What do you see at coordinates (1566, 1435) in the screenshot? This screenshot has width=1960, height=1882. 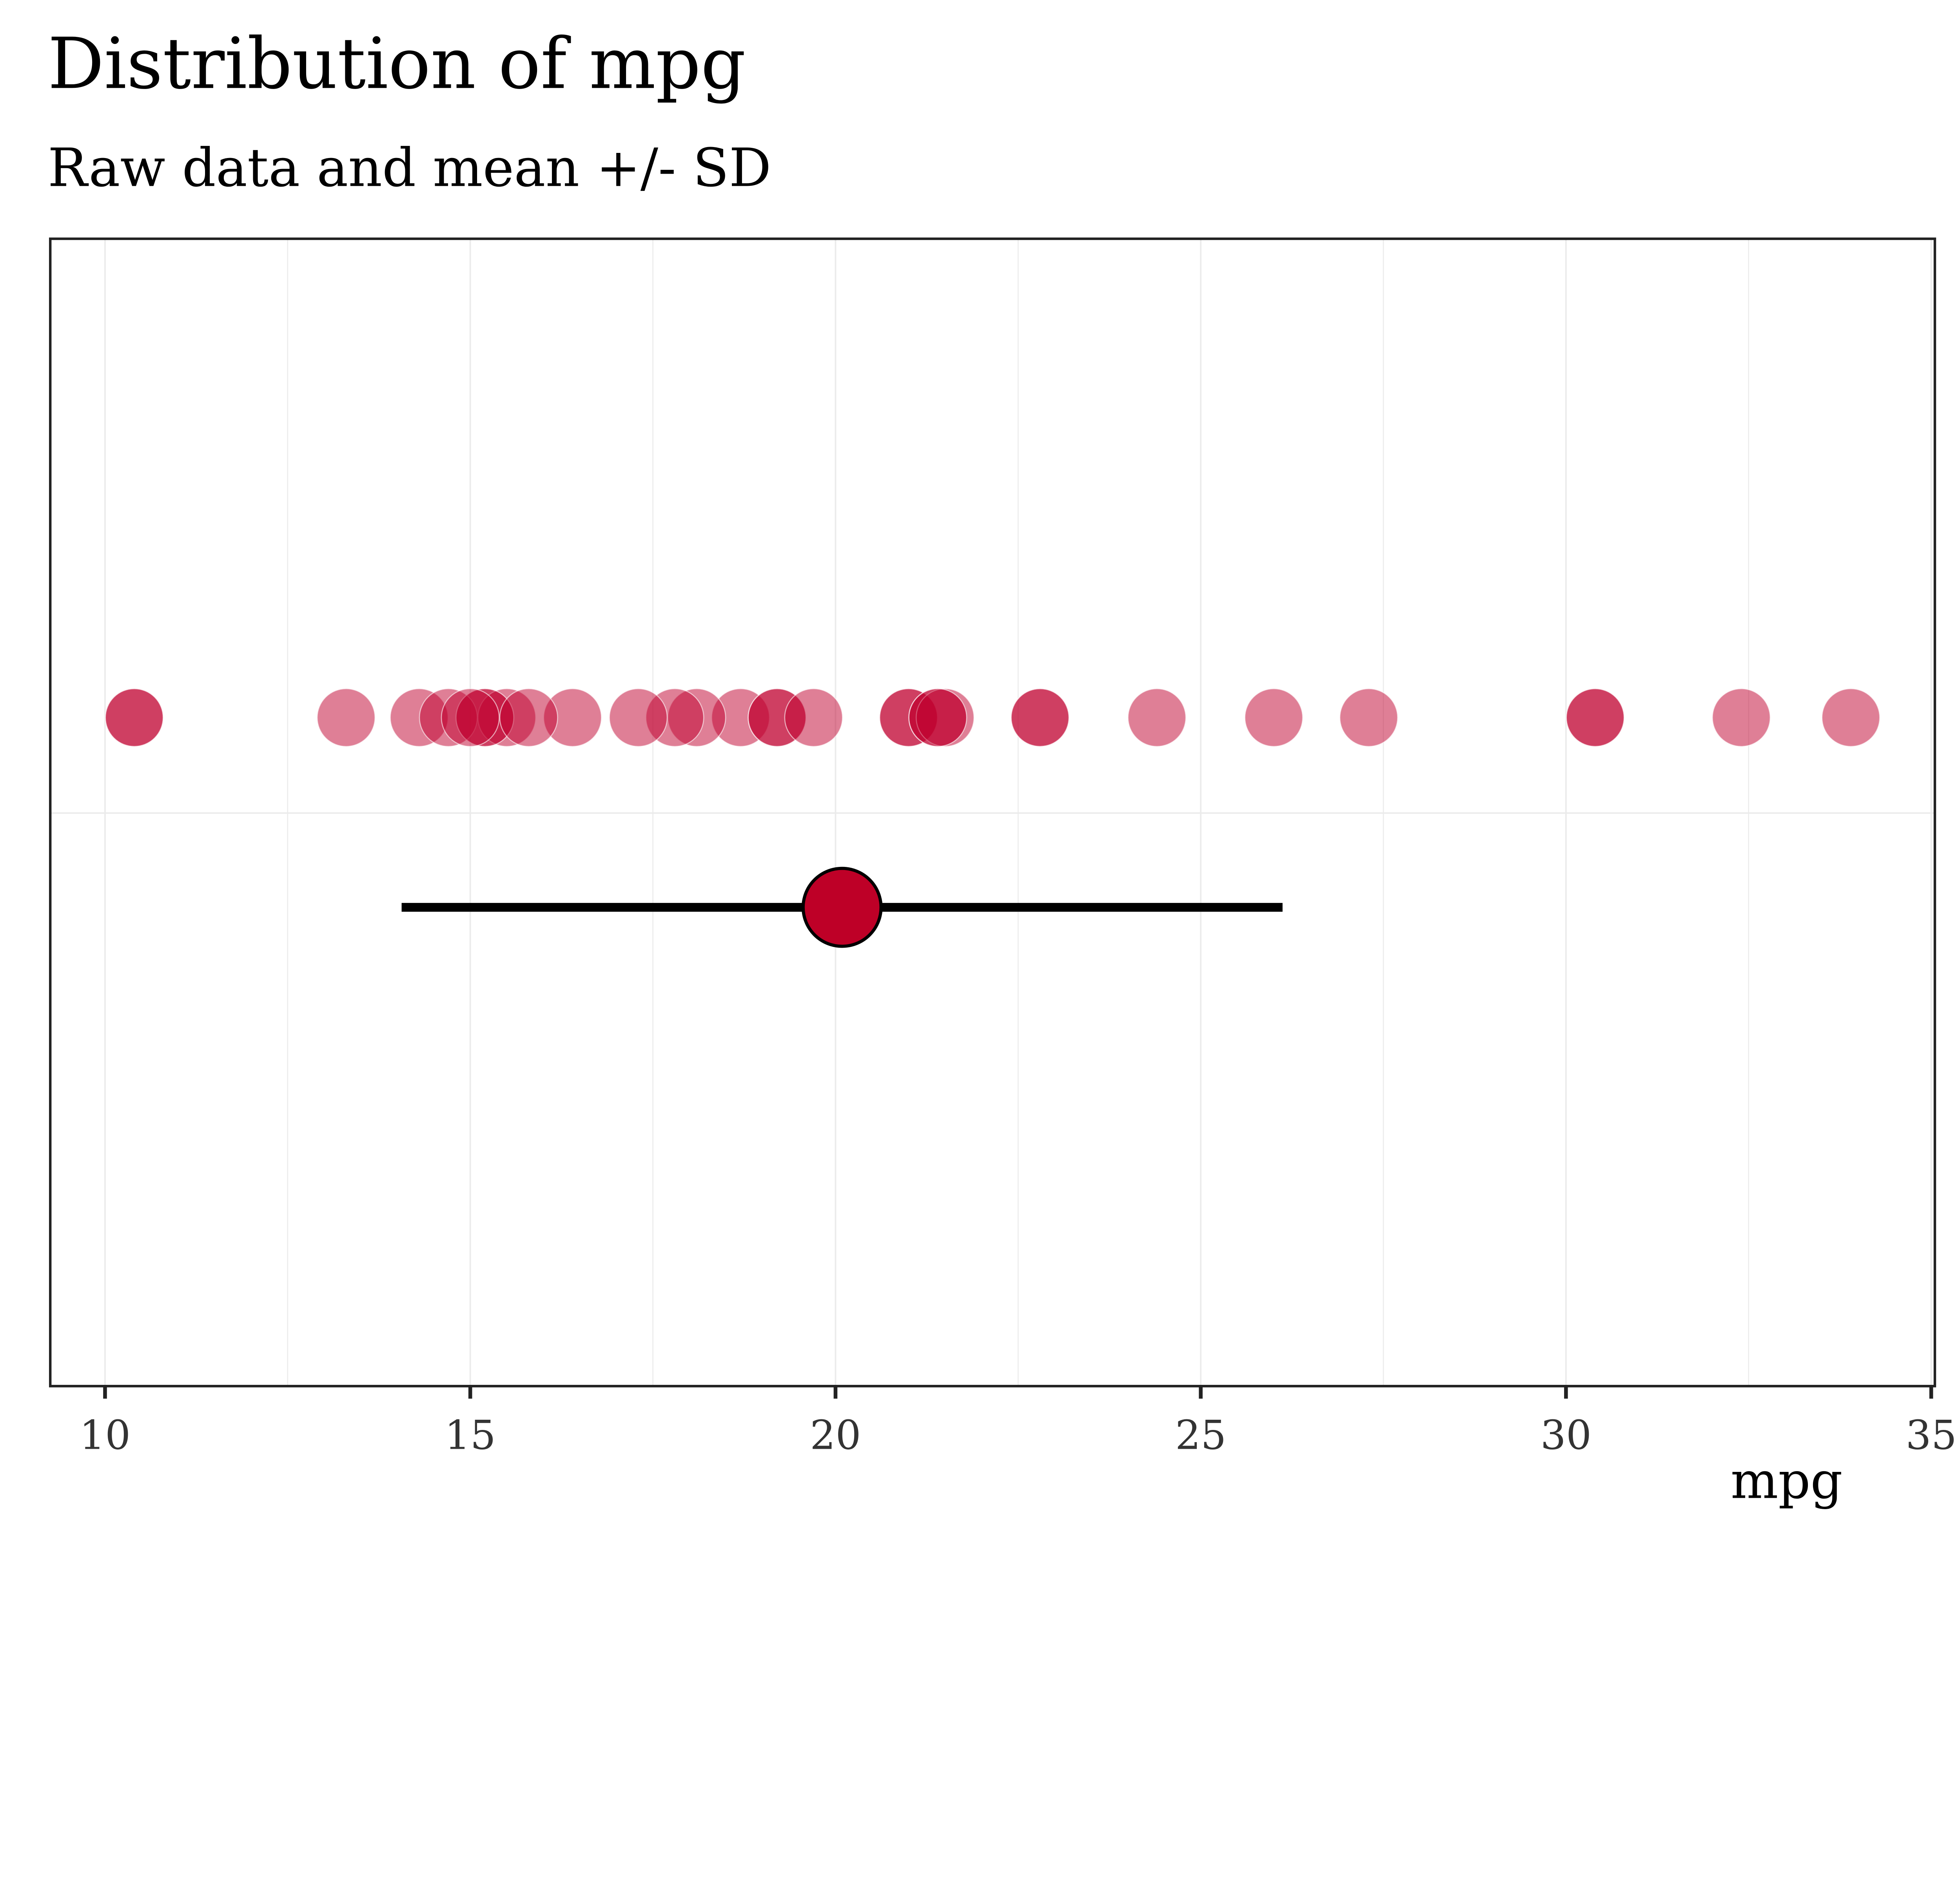 I see `x-tick-label: 30` at bounding box center [1566, 1435].